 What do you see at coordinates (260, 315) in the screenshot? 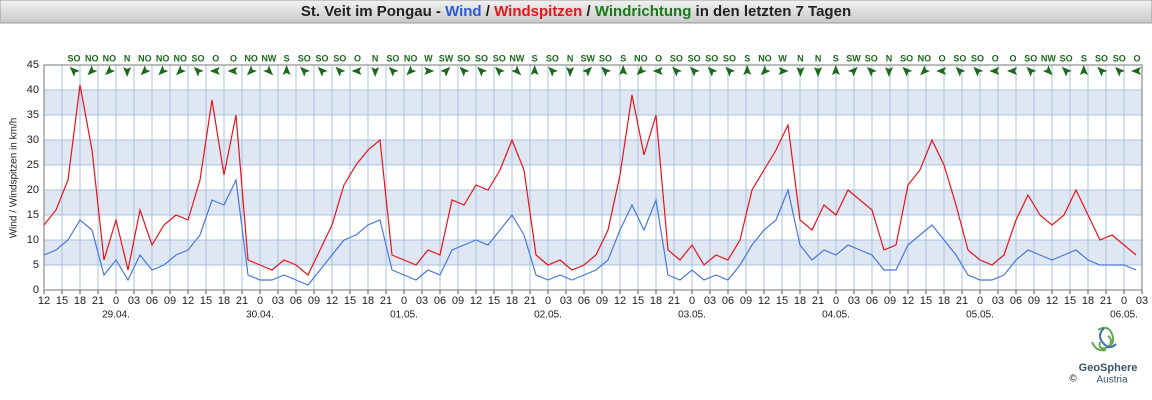
I see `date-label: 30.04.` at bounding box center [260, 315].